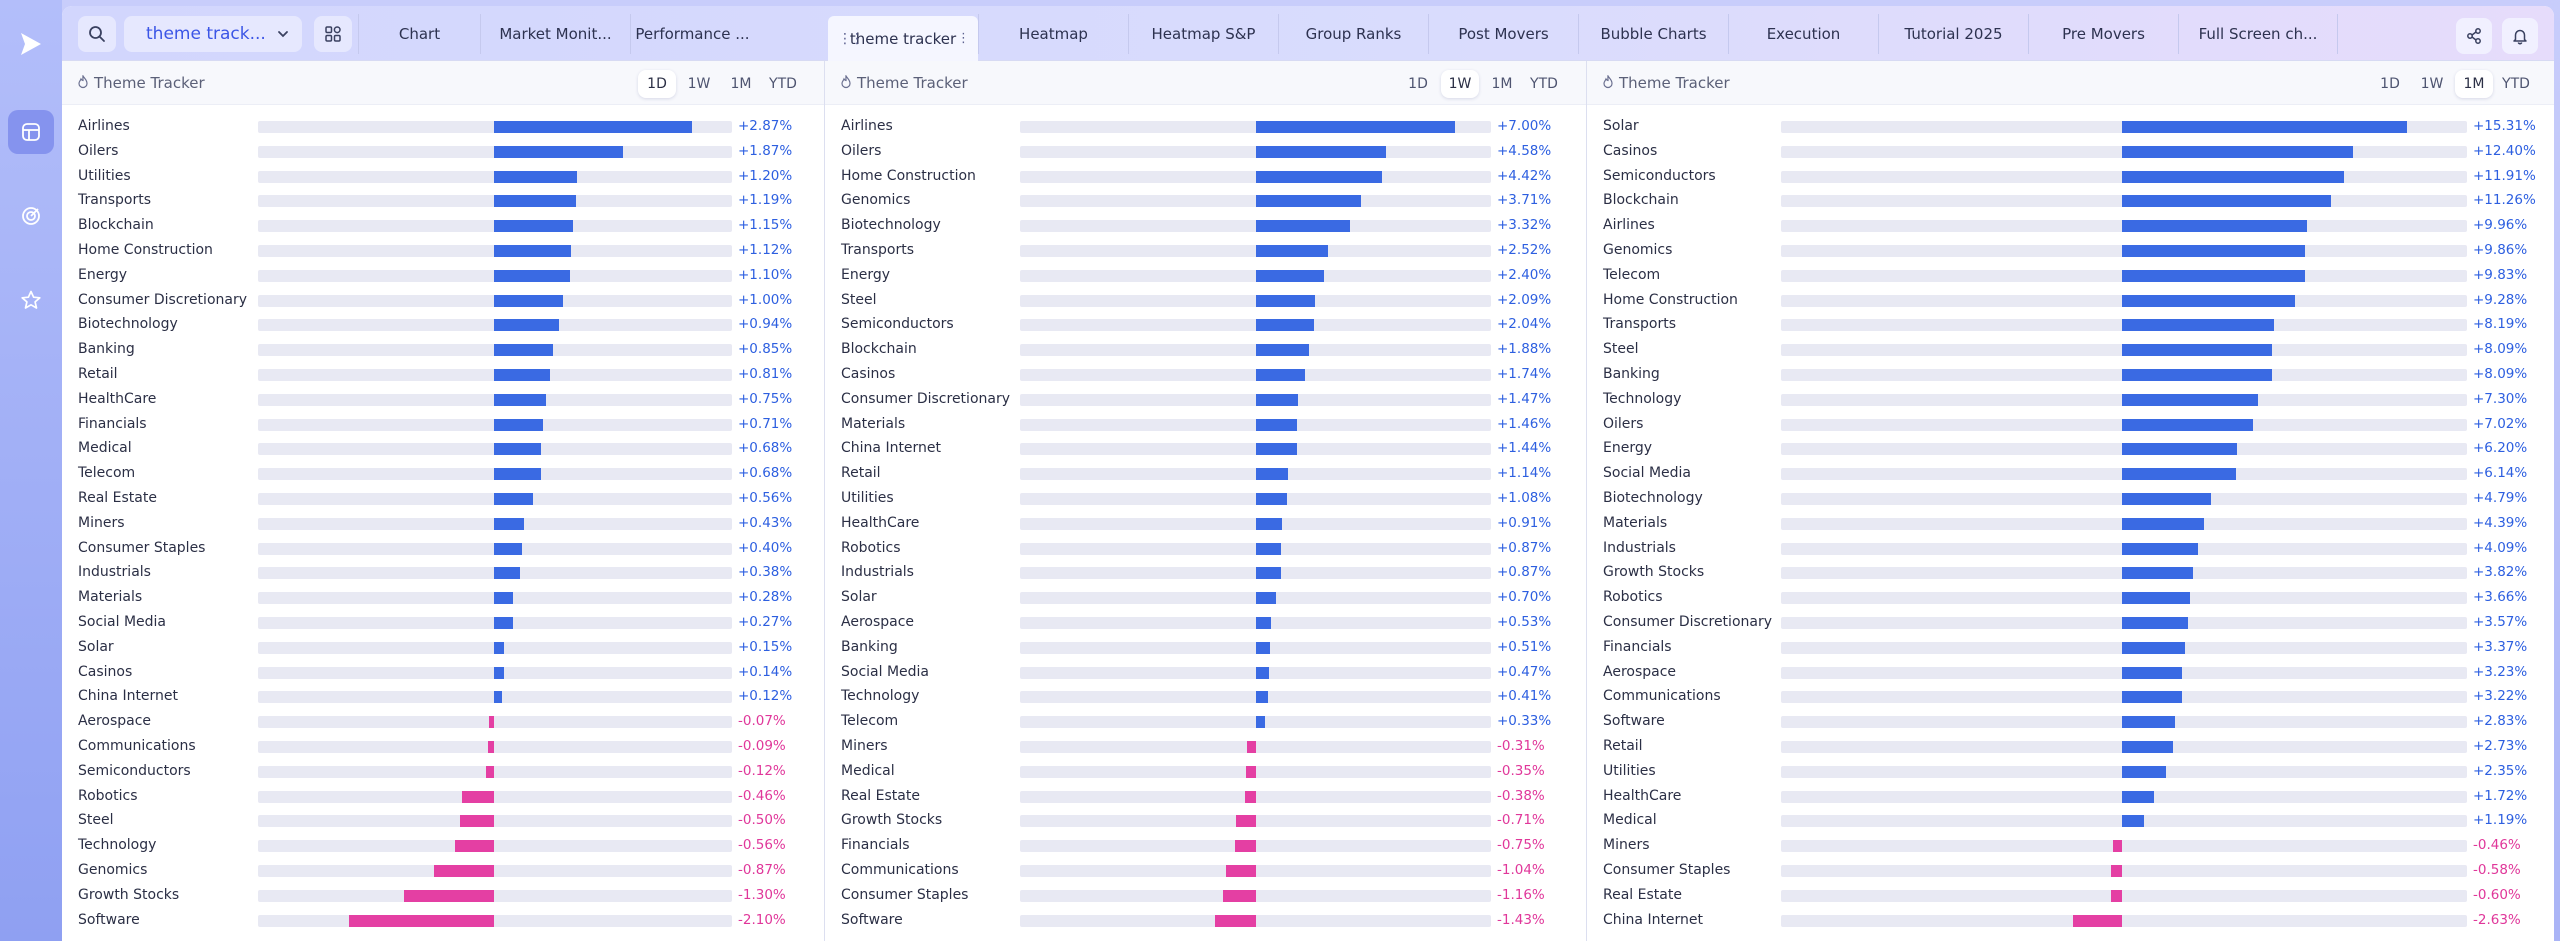 The image size is (2560, 941). Describe the element at coordinates (443, 549) in the screenshot. I see `theme-row: Consumer Staples +0.40%` at that location.